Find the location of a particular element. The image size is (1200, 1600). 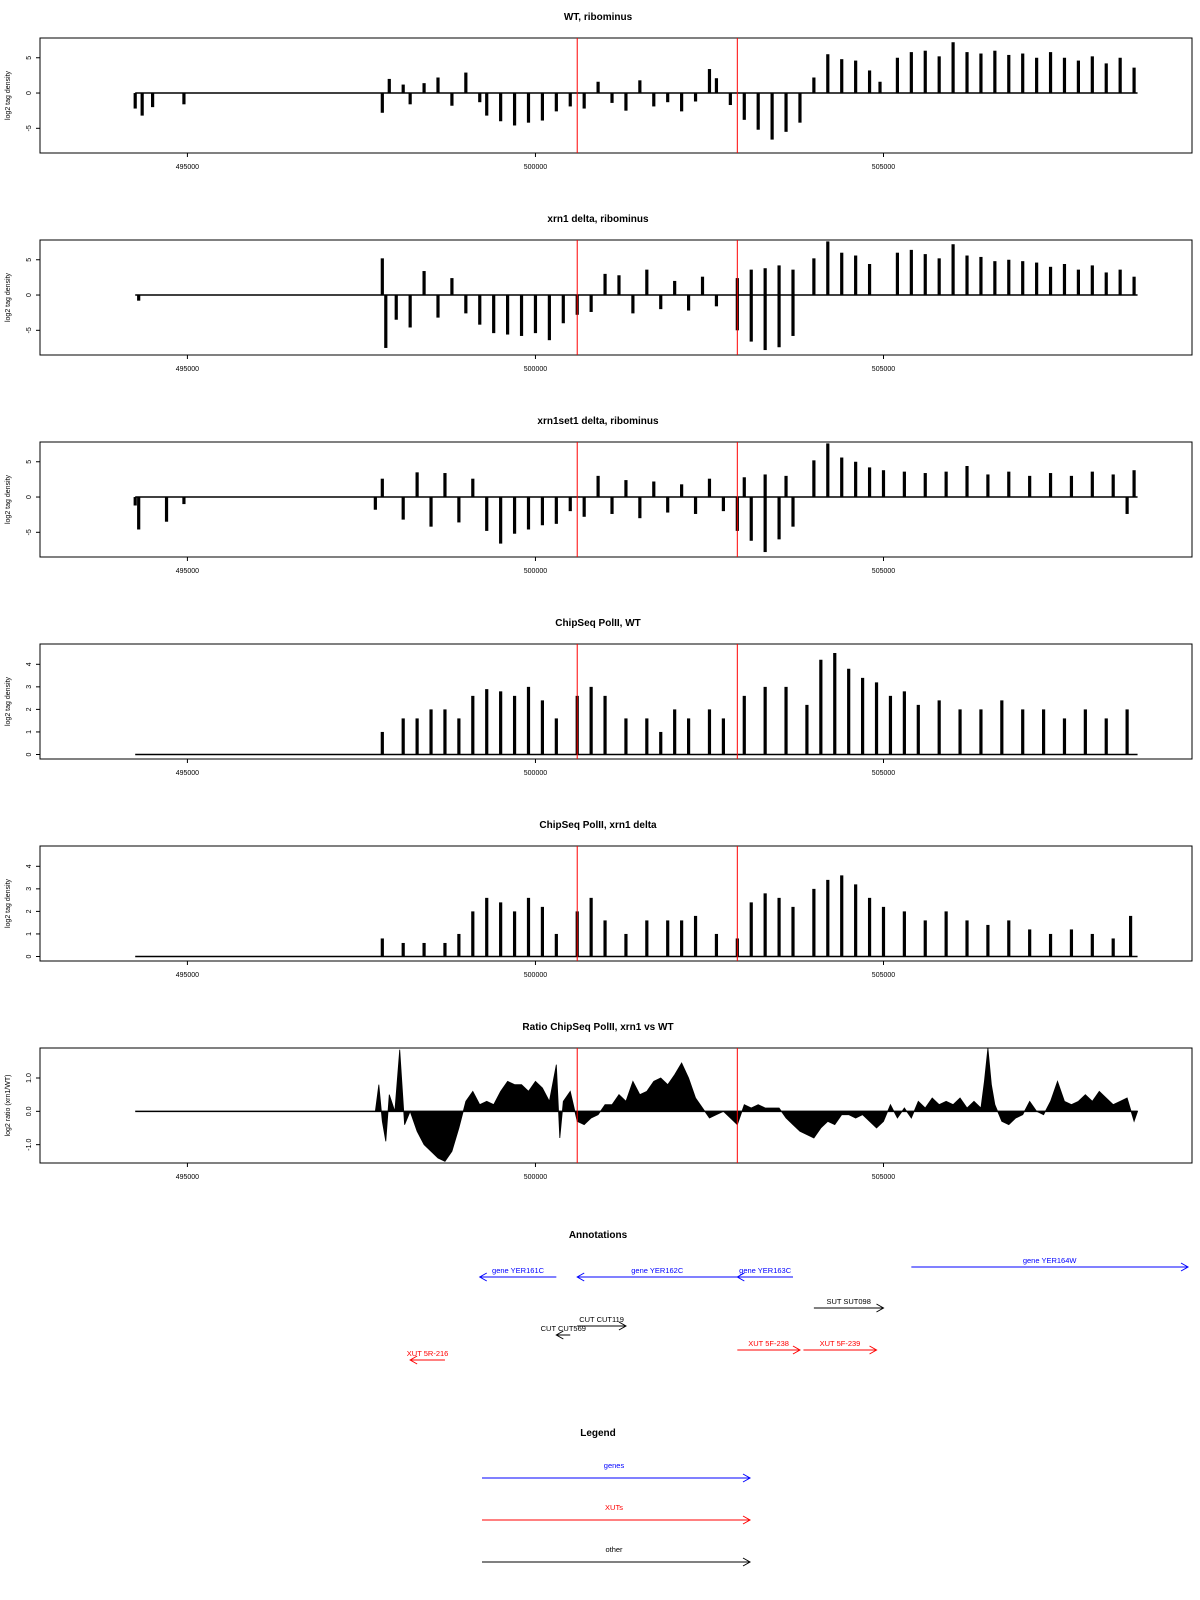

legend-panel: Legend genes XUTs other is located at coordinates (617, 1497).